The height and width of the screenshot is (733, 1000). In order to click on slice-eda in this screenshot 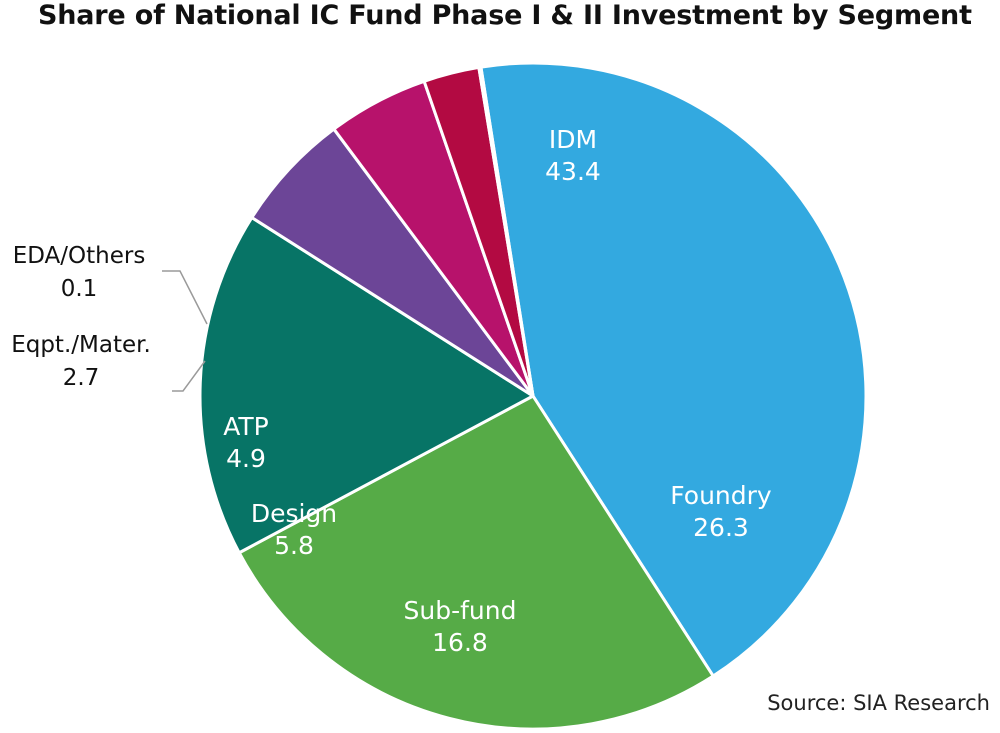, I will do `click(506, 231)`.